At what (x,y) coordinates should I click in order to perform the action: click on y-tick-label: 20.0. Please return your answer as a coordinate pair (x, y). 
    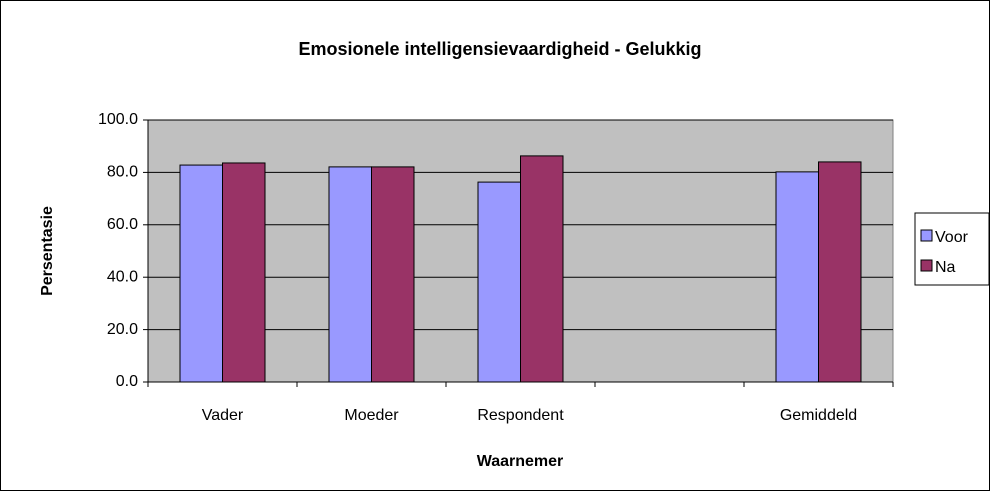
    Looking at the image, I should click on (122, 329).